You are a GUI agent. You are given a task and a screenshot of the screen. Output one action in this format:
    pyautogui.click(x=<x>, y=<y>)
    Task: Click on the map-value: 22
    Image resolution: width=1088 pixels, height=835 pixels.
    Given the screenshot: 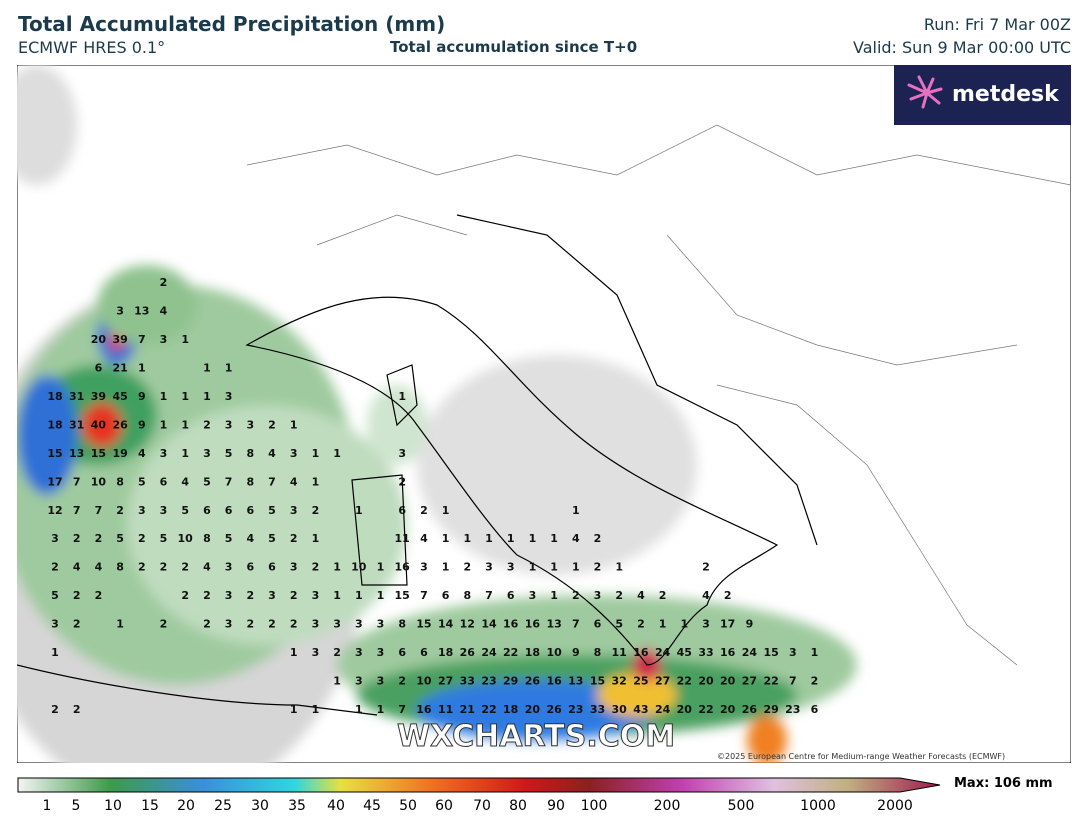 What is the action you would take?
    pyautogui.click(x=684, y=681)
    